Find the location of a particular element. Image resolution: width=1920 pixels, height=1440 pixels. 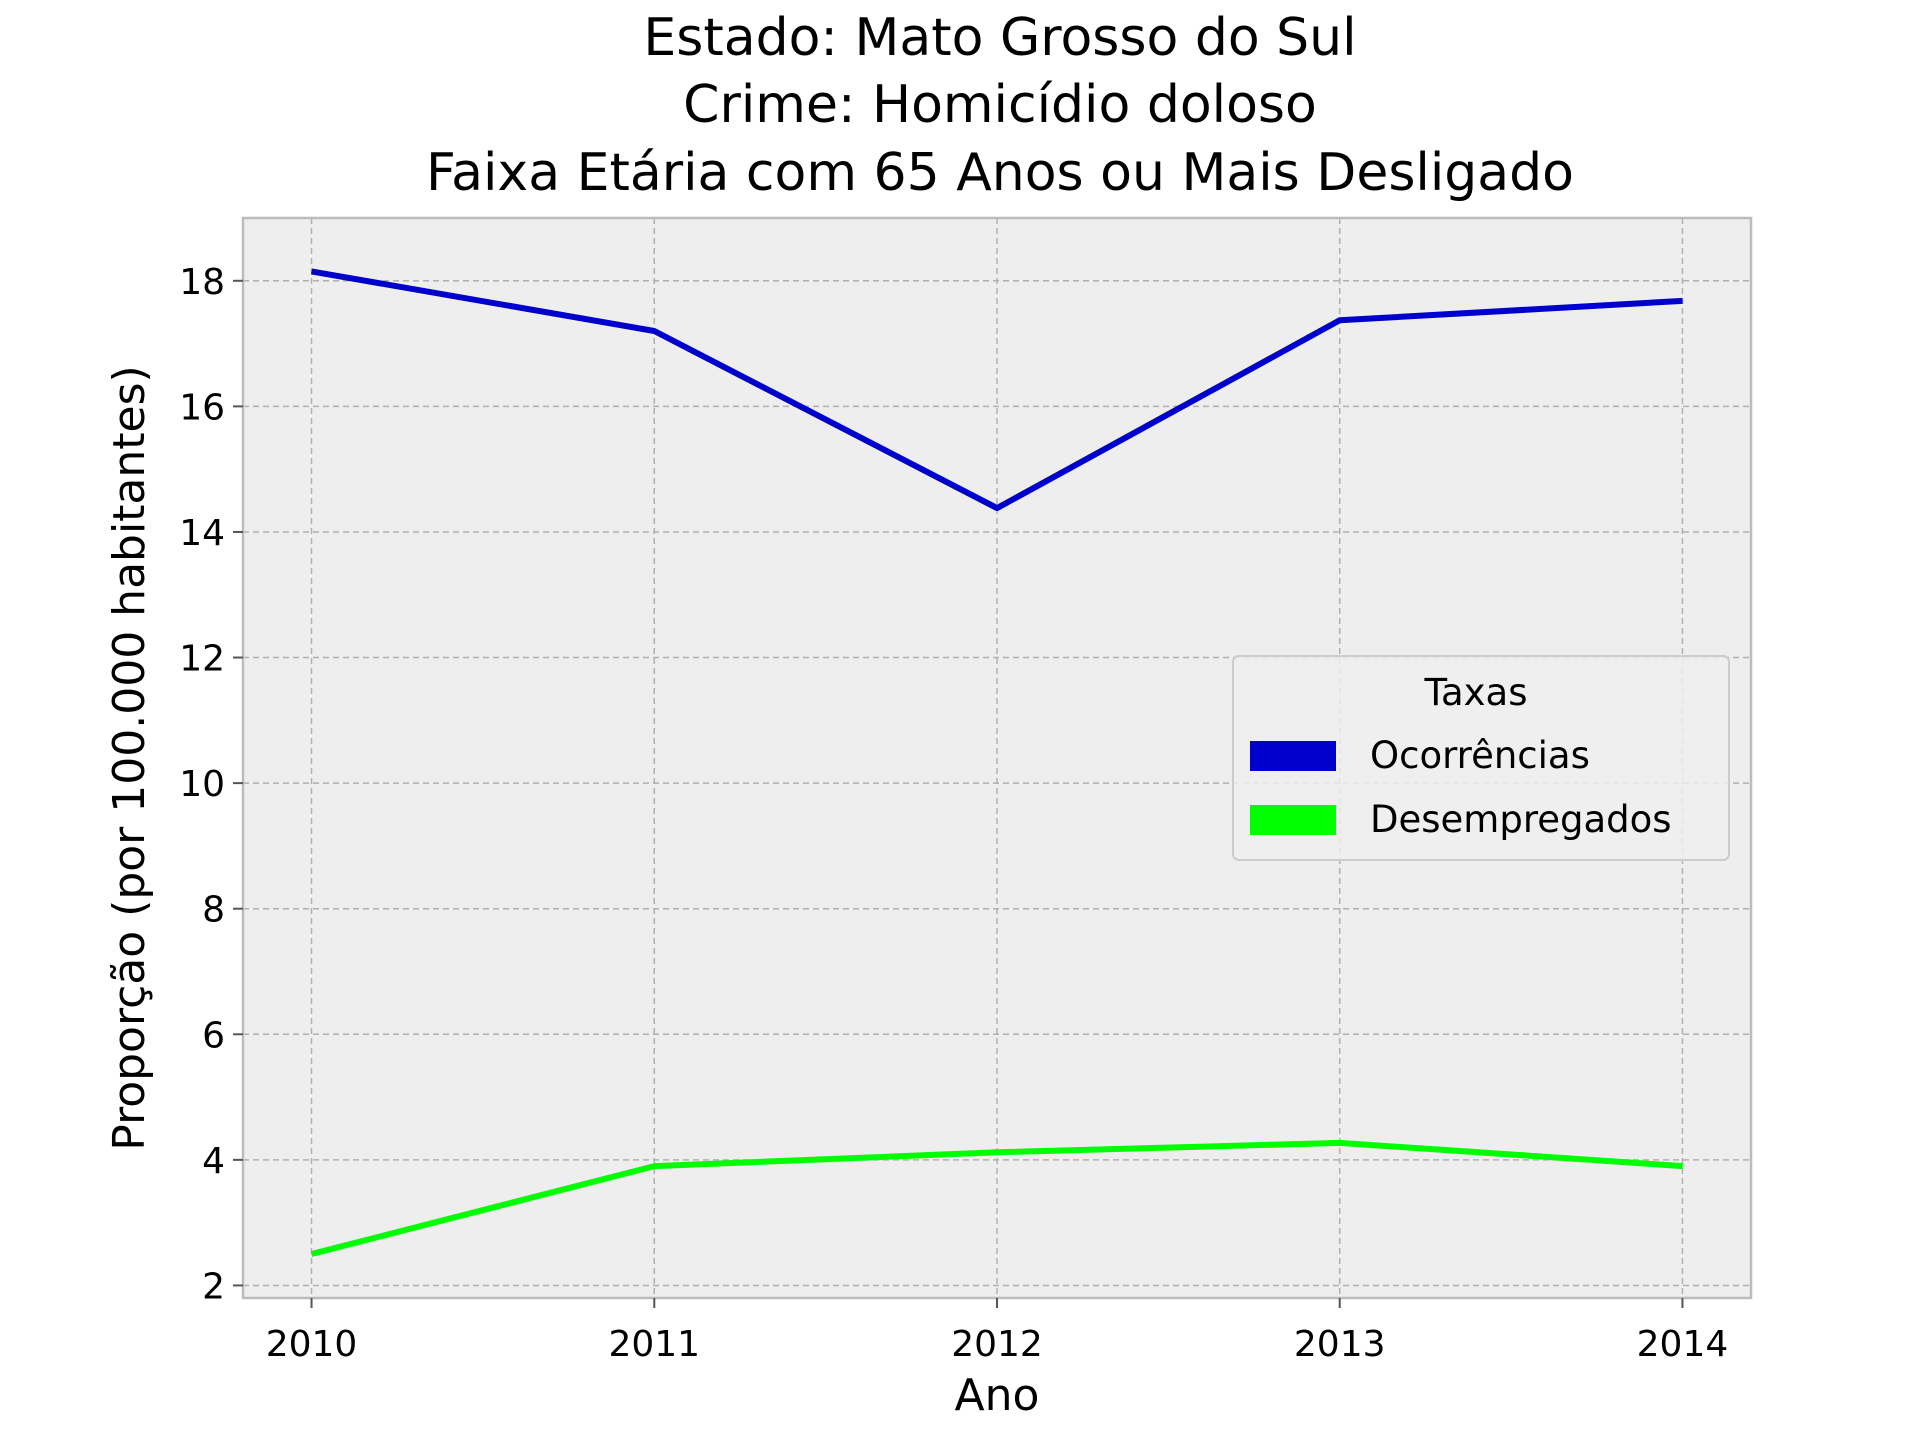

x-tick-label: 2013 is located at coordinates (1340, 1344).